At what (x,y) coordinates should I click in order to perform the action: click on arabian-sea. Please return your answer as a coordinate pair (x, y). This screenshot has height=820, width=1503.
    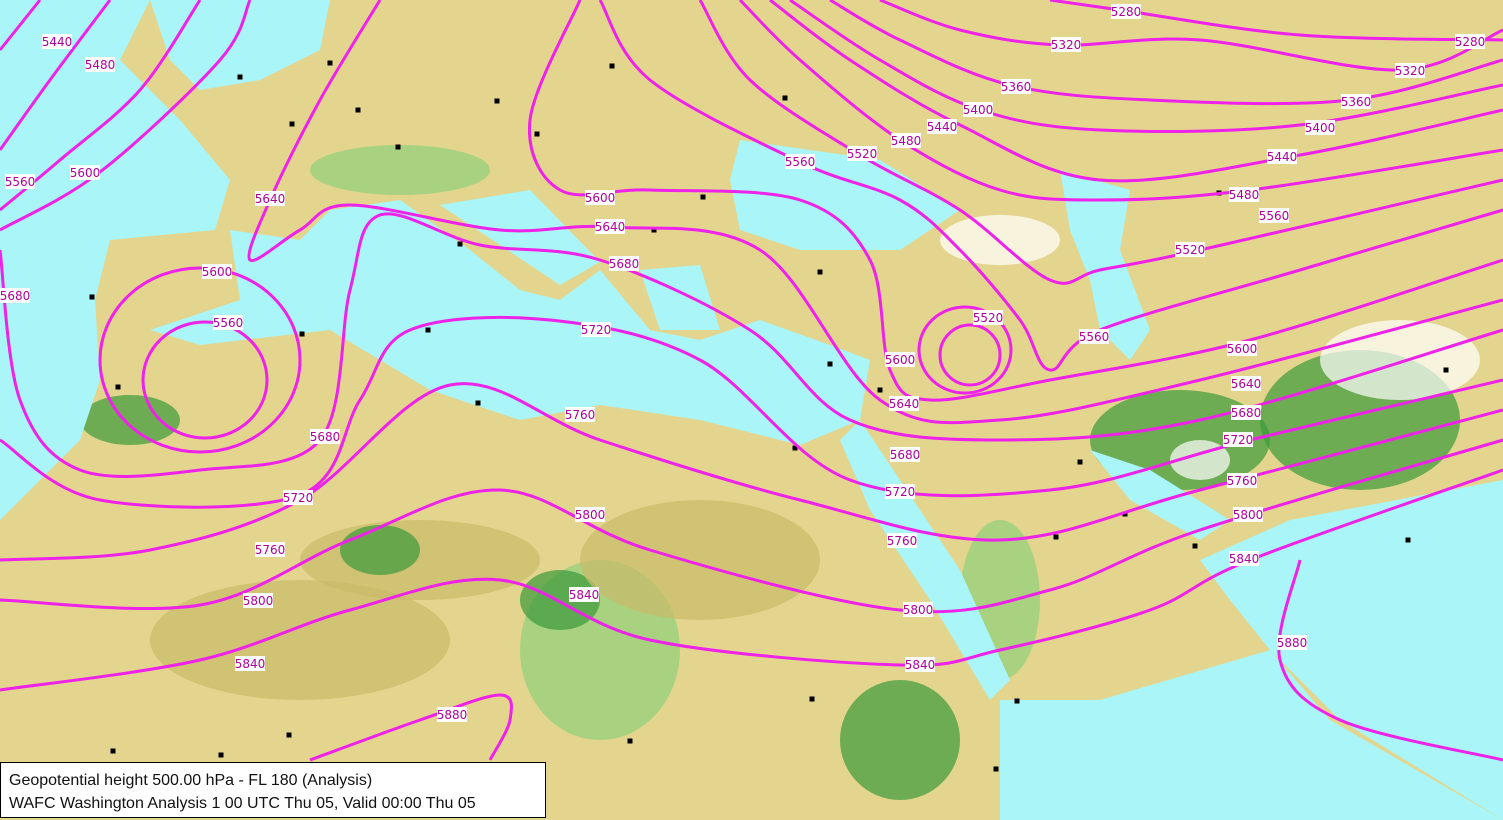
    Looking at the image, I should click on (1351, 650).